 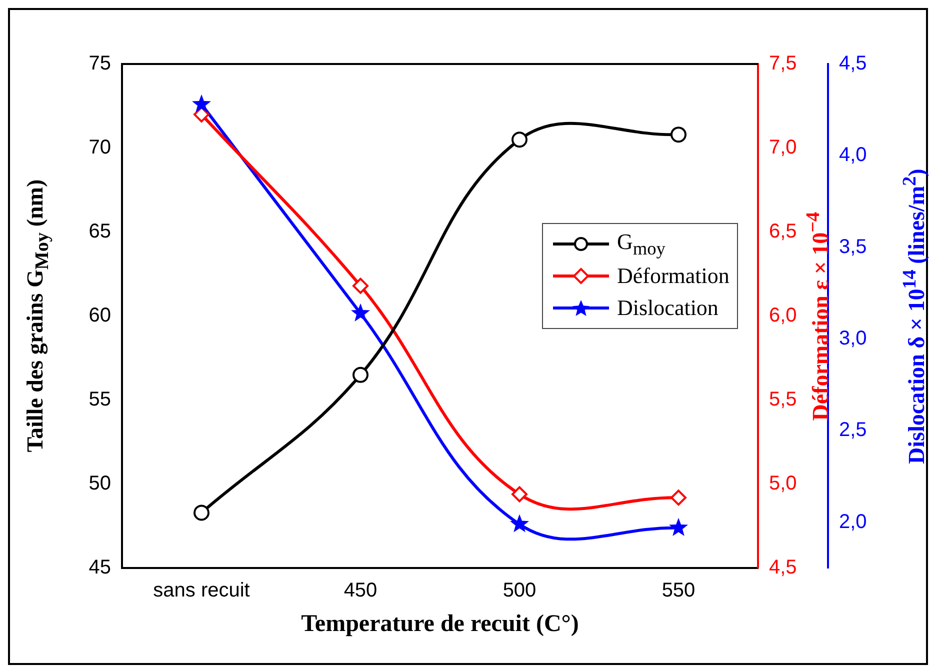 I want to click on legend-label: Déformation, so click(x=673, y=276).